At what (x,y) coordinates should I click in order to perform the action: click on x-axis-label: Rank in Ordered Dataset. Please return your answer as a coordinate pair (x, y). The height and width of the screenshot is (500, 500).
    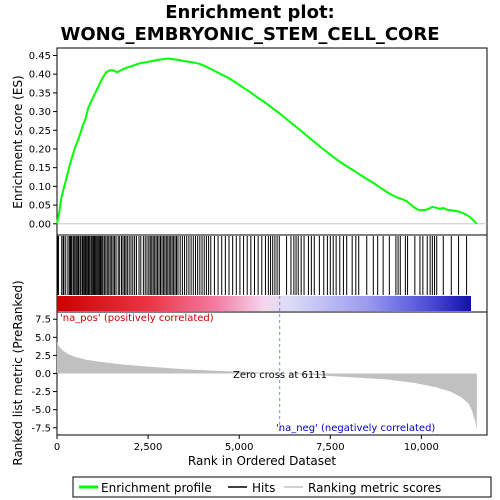
    Looking at the image, I should click on (262, 461).